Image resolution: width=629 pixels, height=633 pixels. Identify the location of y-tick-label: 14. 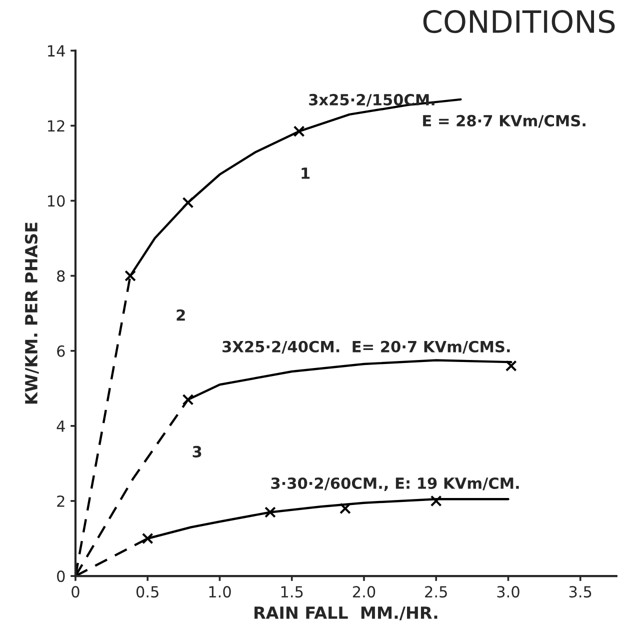
(56, 50).